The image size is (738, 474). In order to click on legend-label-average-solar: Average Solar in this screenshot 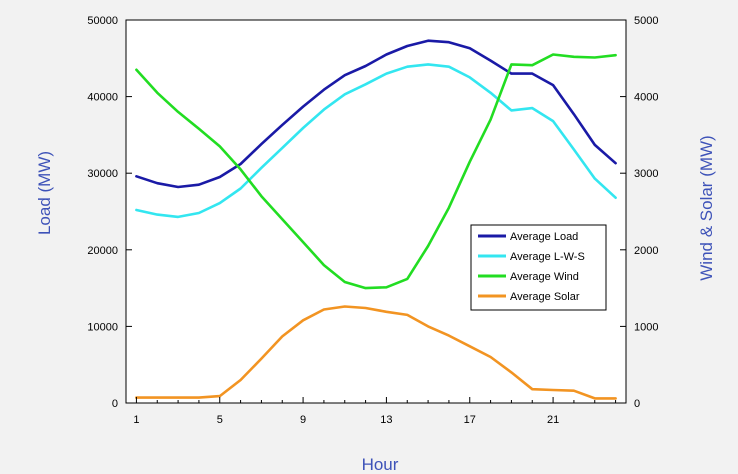, I will do `click(545, 297)`.